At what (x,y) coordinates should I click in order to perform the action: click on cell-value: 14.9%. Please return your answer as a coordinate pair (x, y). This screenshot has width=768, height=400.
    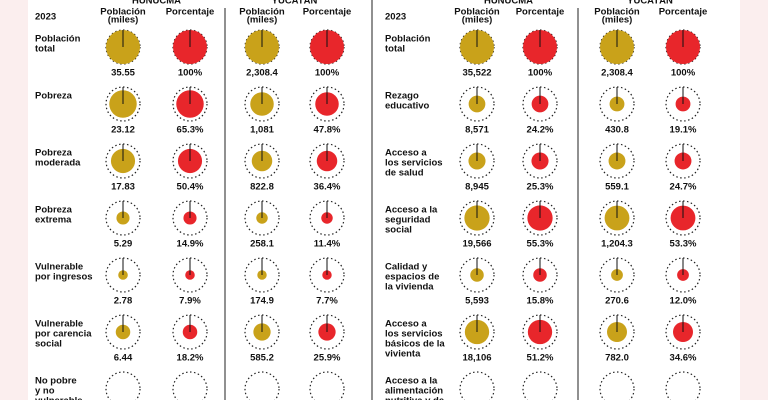
    Looking at the image, I should click on (190, 244).